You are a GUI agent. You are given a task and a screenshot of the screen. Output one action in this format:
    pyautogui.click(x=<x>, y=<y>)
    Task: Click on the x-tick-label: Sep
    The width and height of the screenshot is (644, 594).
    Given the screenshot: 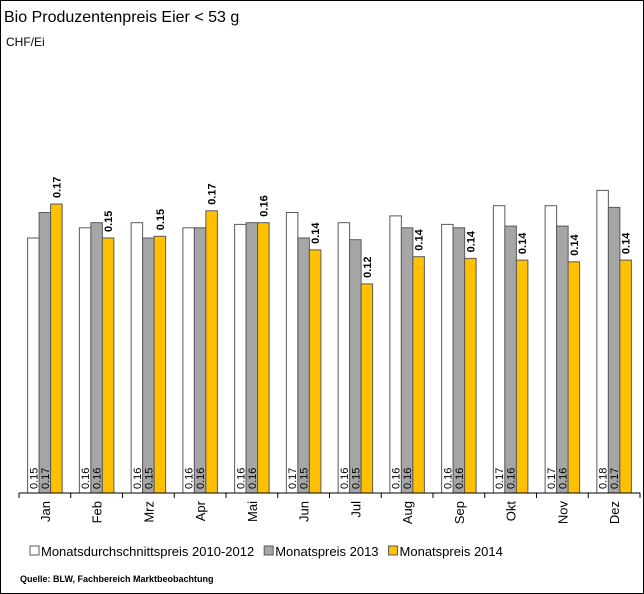 What is the action you would take?
    pyautogui.click(x=459, y=512)
    